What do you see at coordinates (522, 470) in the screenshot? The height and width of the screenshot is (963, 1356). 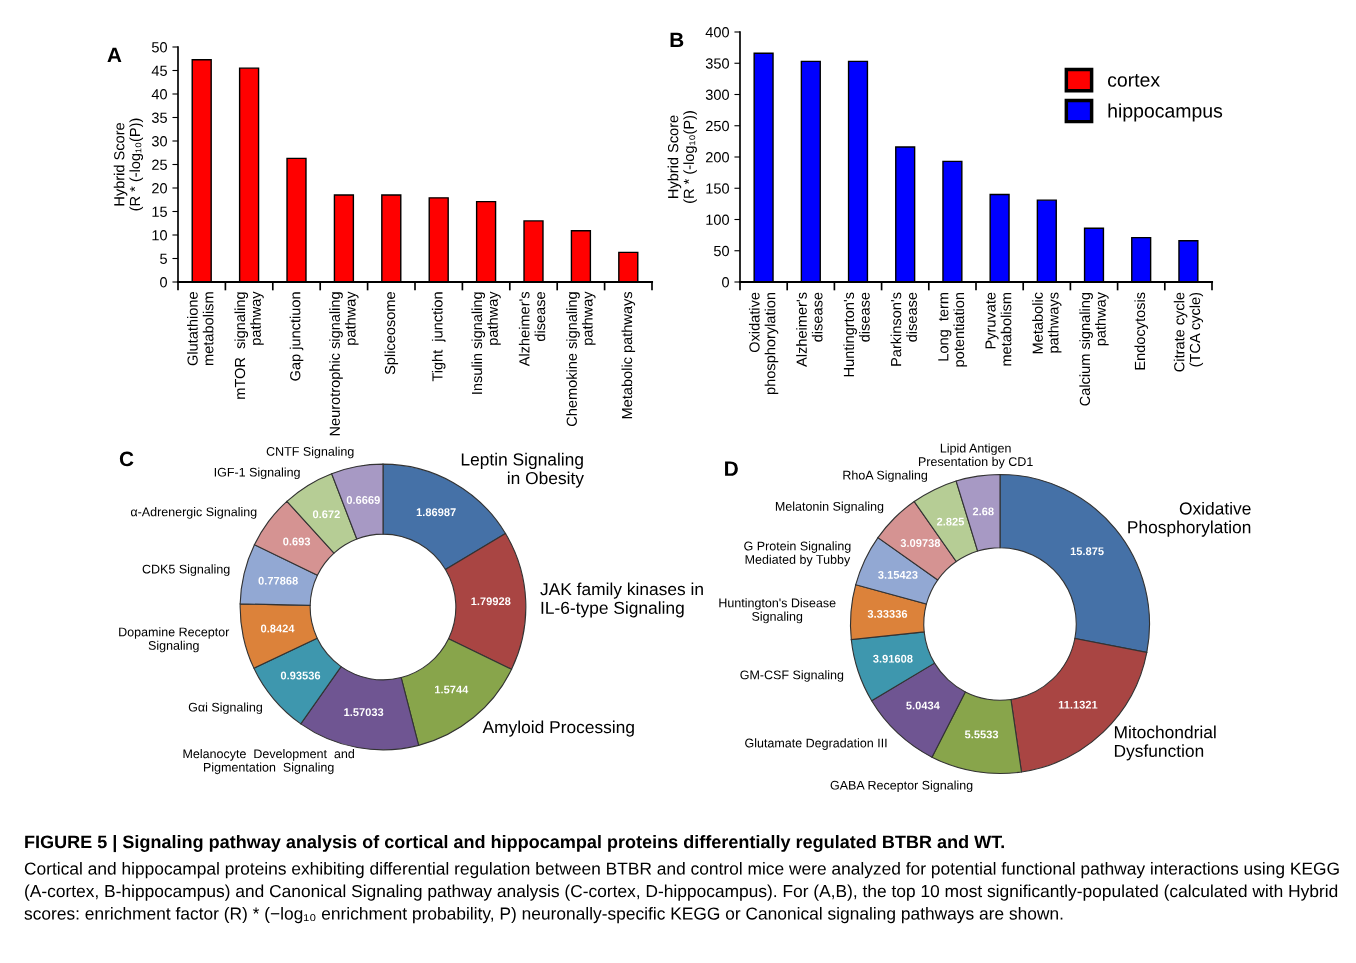 I see `slice-label: Leptin Signaling in Obesity` at bounding box center [522, 470].